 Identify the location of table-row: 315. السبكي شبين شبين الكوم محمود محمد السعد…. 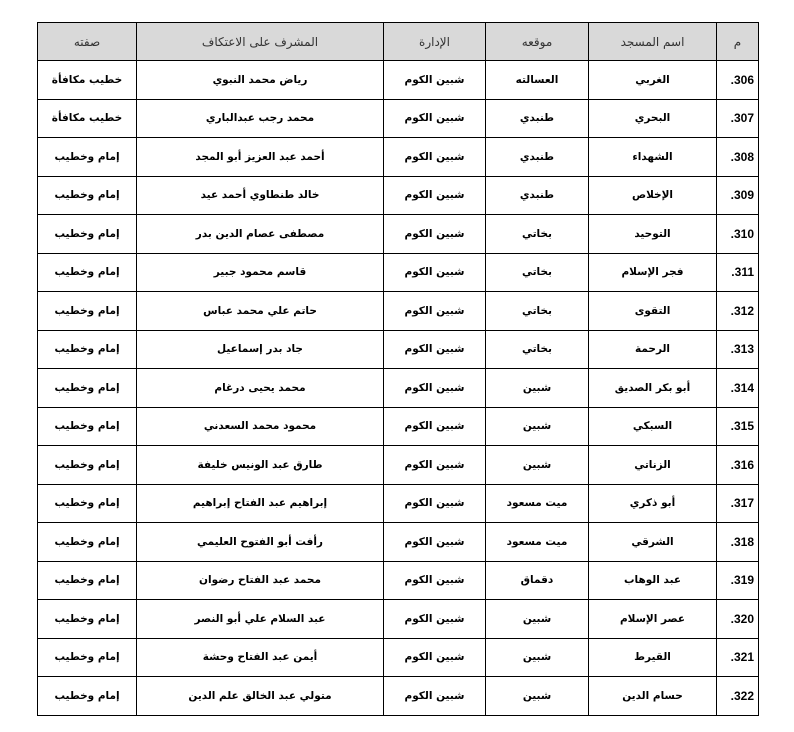
(398, 426).